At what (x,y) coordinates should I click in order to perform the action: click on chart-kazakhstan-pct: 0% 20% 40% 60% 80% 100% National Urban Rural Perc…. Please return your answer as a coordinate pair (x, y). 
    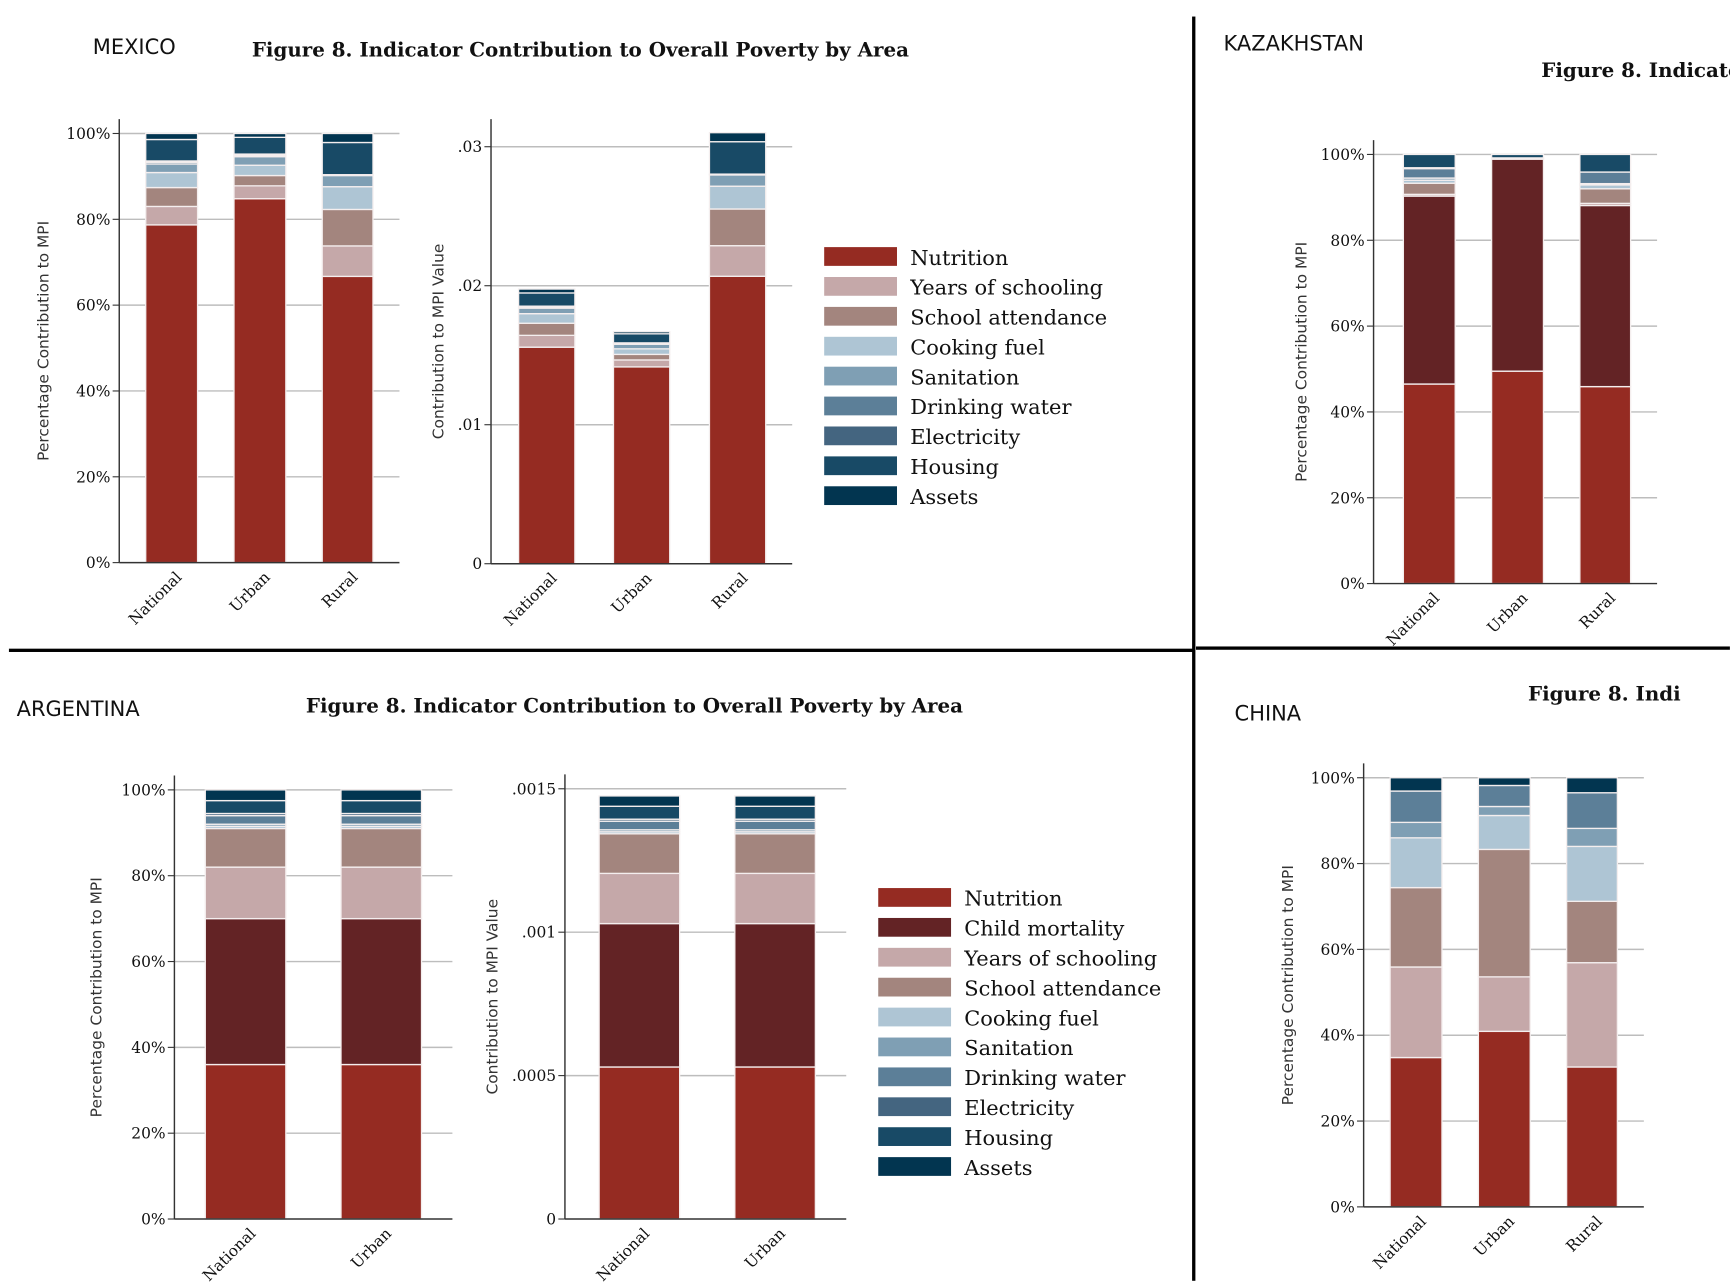
    Looking at the image, I should click on (1475, 394).